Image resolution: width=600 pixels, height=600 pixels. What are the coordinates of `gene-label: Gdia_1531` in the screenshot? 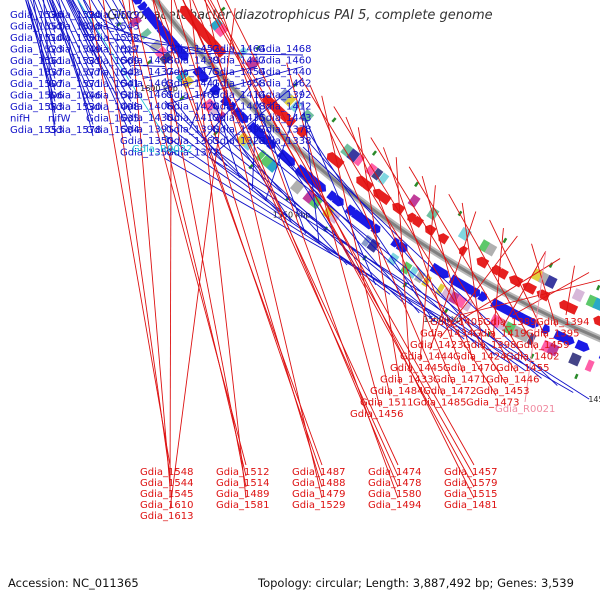 It's located at (74, 61).